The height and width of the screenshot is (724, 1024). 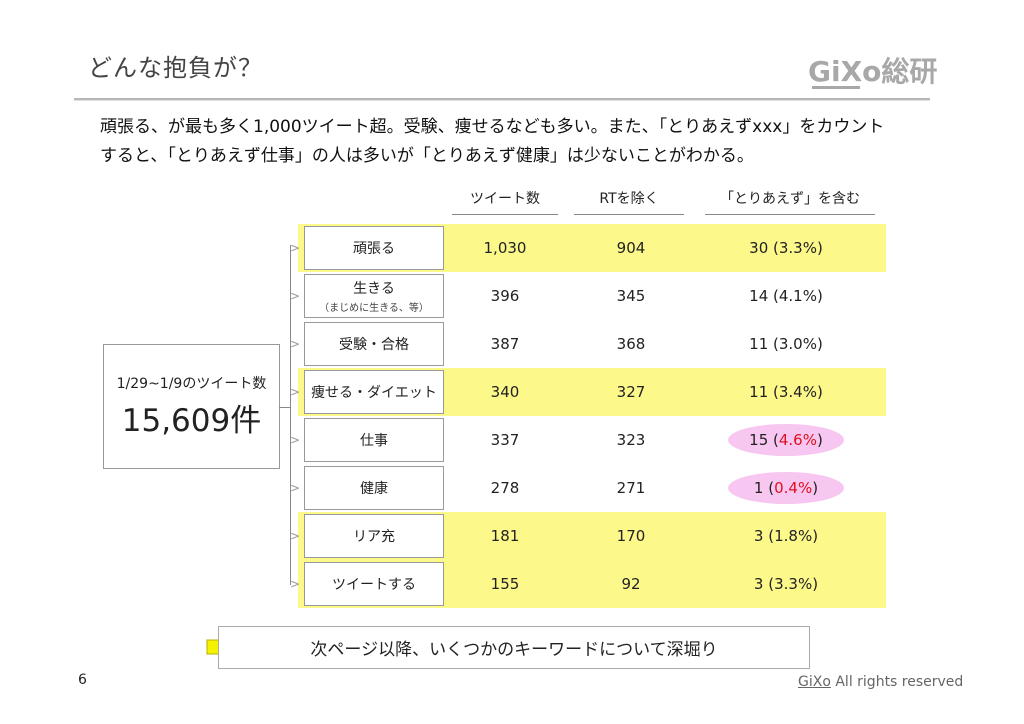 What do you see at coordinates (631, 392) in the screenshot?
I see `excl-rt-count: 327` at bounding box center [631, 392].